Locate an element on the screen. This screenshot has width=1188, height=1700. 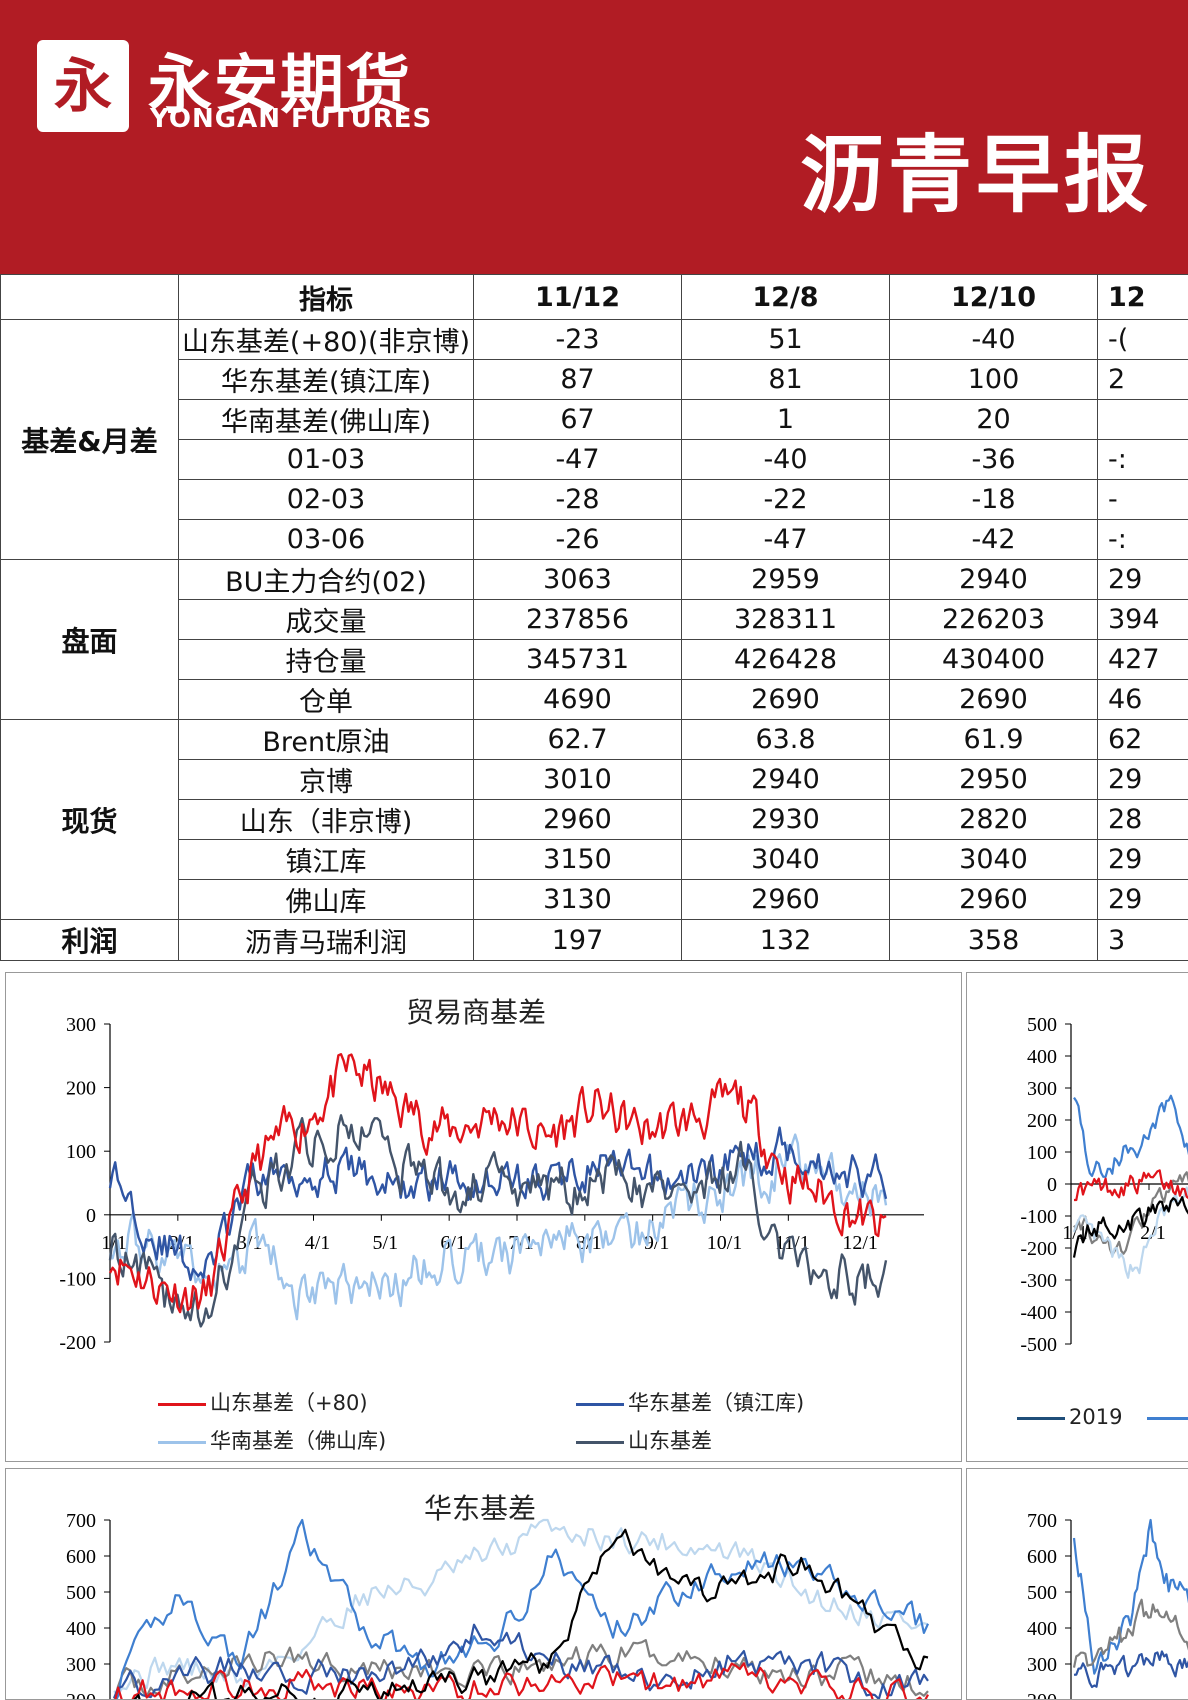
table-cell: 3130 is located at coordinates (578, 900).